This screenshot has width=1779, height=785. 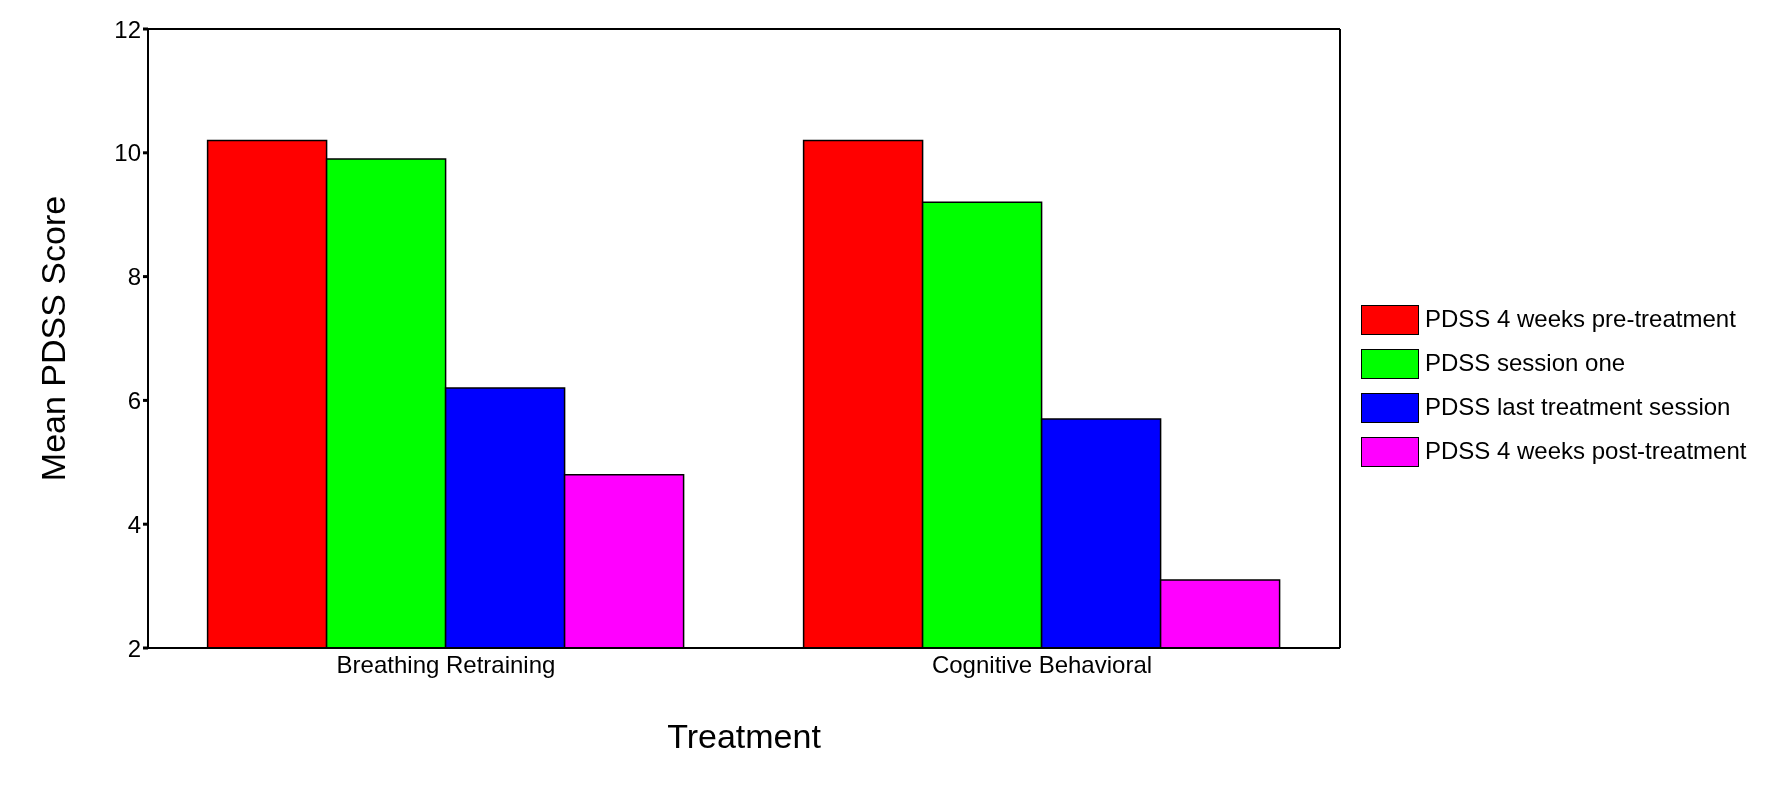 What do you see at coordinates (1586, 451) in the screenshot?
I see `legend-label: PDSS 4 weeks post-treatment` at bounding box center [1586, 451].